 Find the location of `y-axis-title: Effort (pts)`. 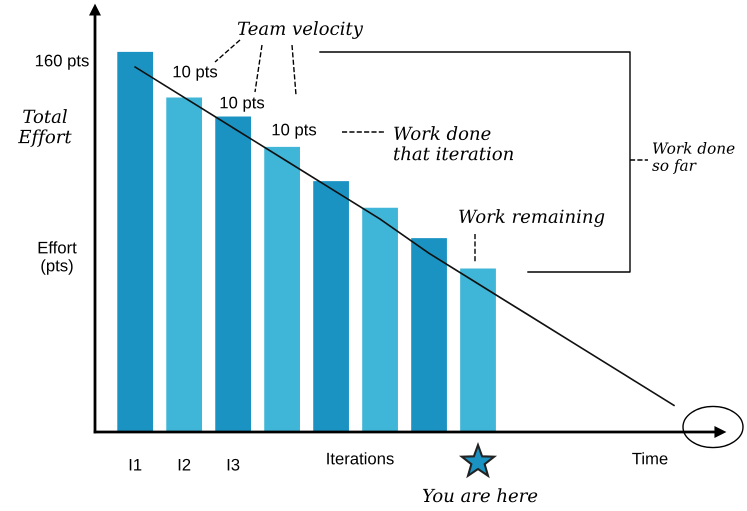

y-axis-title: Effort (pts) is located at coordinates (57, 258).